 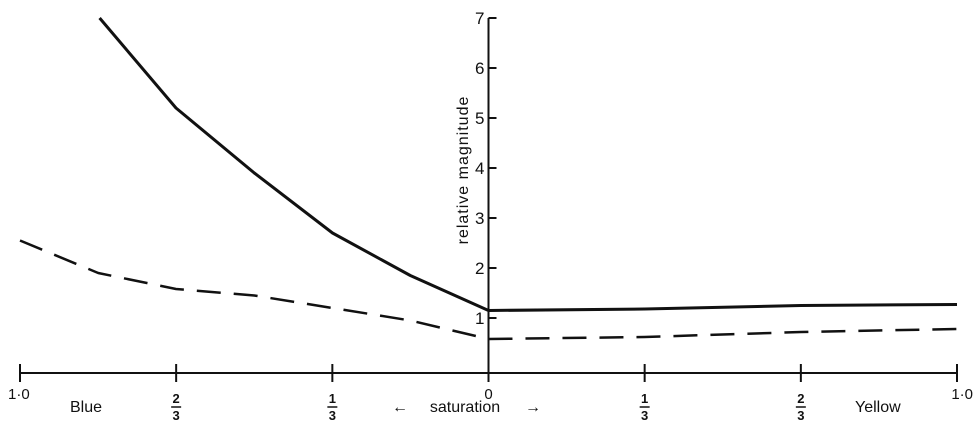 I want to click on y-tick-label: 1, so click(x=479, y=318).